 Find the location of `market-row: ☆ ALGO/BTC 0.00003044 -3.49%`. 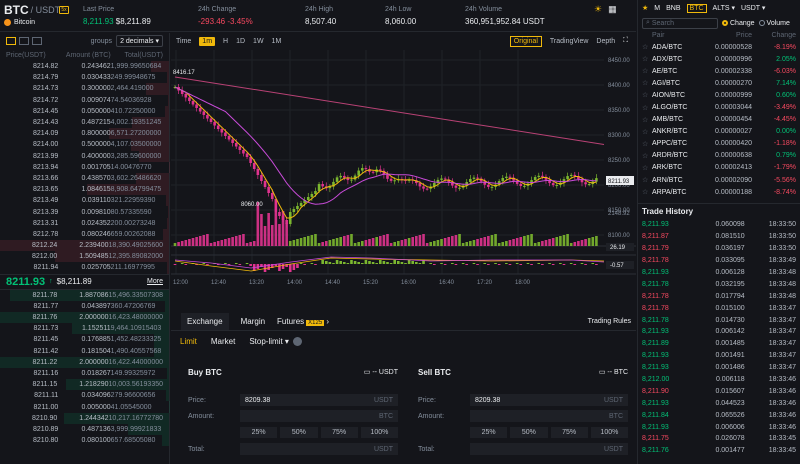

market-row: ☆ ALGO/BTC 0.00003044 -3.49% is located at coordinates (719, 107).